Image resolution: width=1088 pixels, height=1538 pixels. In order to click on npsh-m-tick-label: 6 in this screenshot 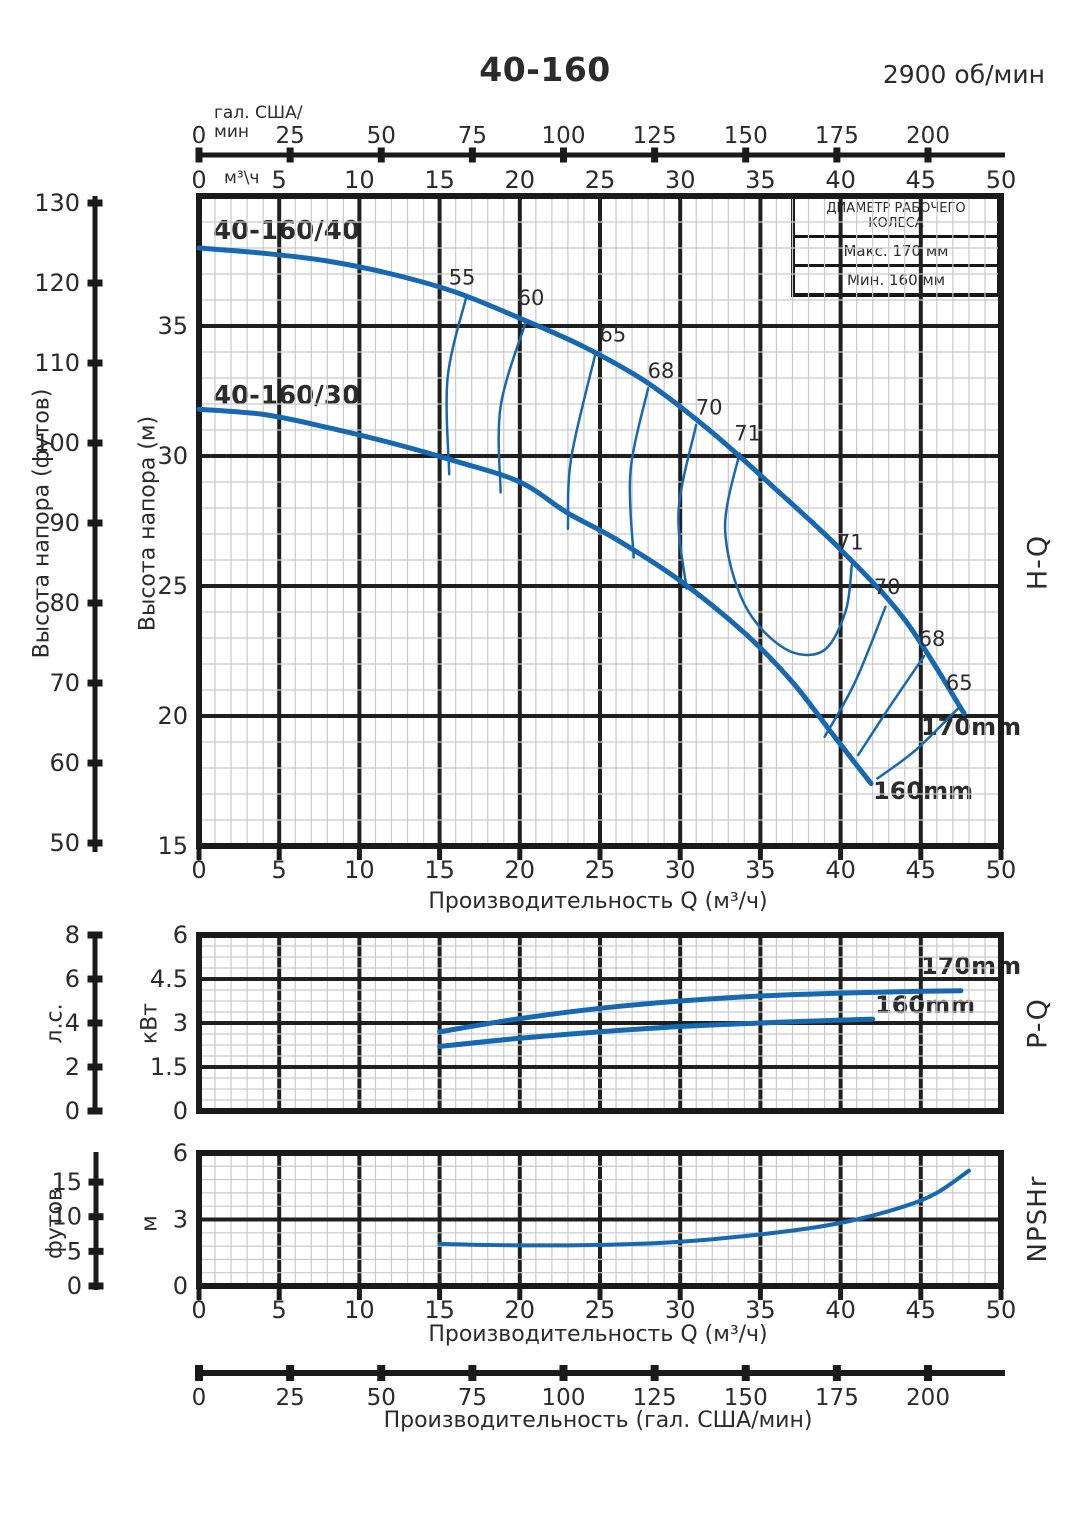, I will do `click(180, 1153)`.